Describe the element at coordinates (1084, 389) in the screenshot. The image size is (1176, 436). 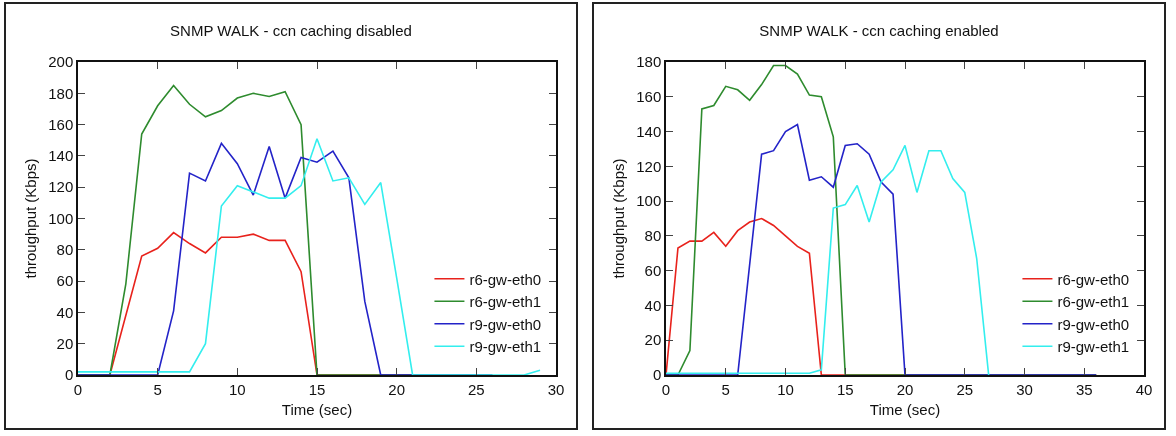
I see `x-tick-label: 35` at that location.